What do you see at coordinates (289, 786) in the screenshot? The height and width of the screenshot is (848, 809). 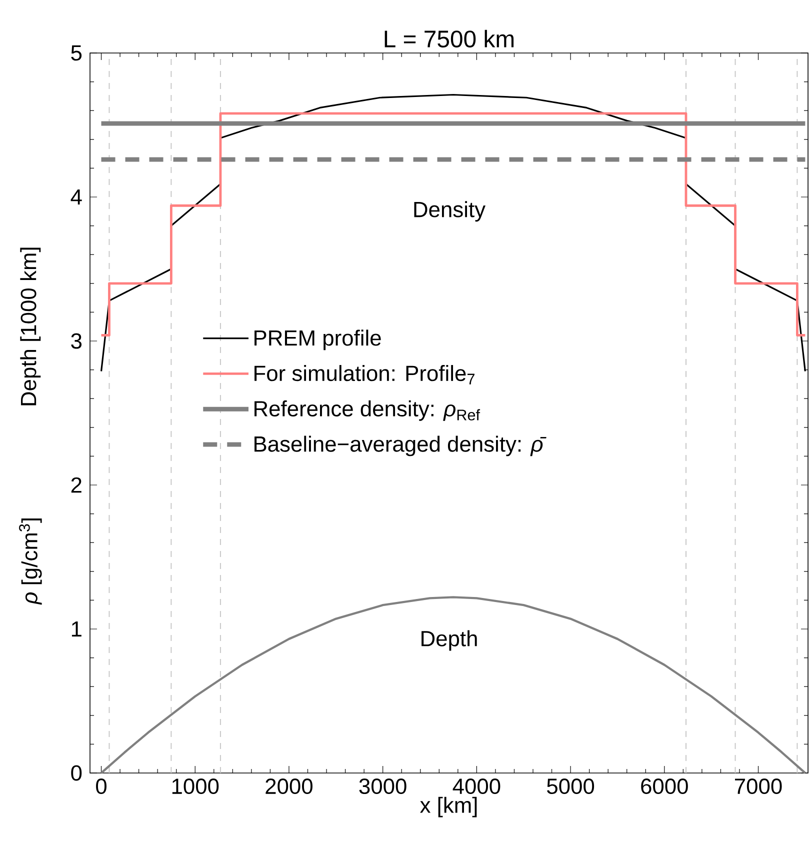 I see `x-tick-label: 2000` at bounding box center [289, 786].